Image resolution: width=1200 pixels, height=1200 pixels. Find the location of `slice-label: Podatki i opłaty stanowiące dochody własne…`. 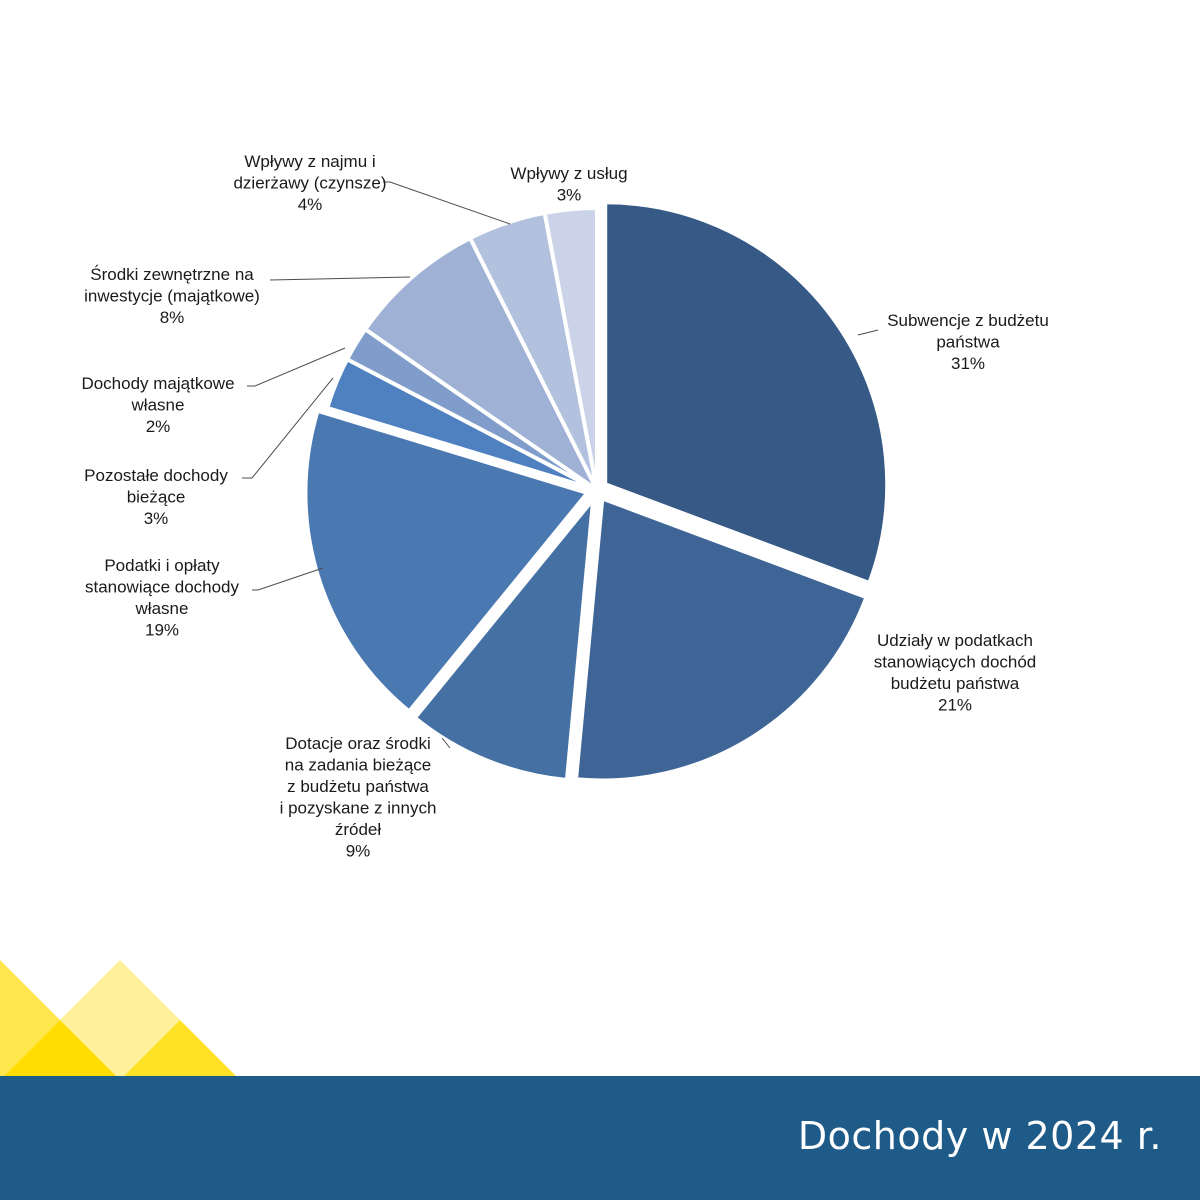

slice-label: Podatki i opłaty stanowiące dochody własne… is located at coordinates (162, 598).